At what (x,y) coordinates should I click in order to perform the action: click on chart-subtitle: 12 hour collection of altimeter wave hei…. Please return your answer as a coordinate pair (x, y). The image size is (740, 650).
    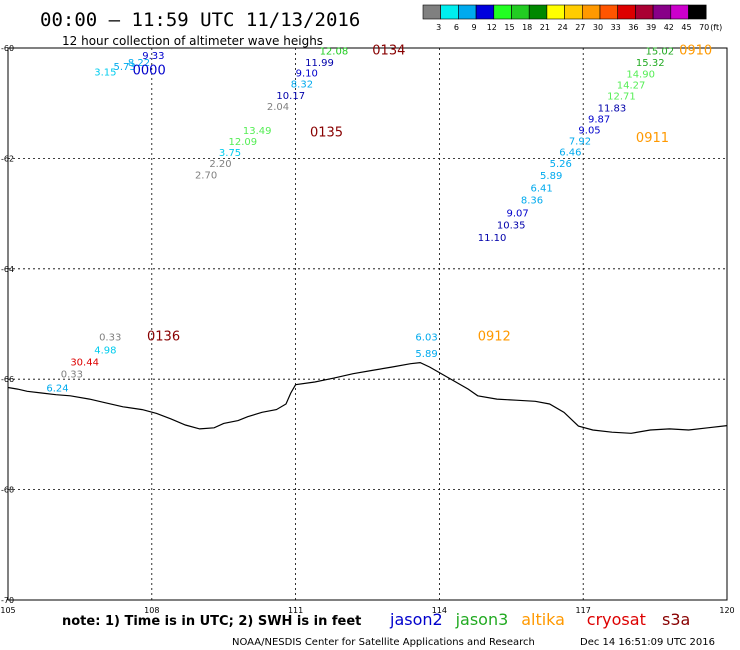
    Looking at the image, I should click on (192, 41).